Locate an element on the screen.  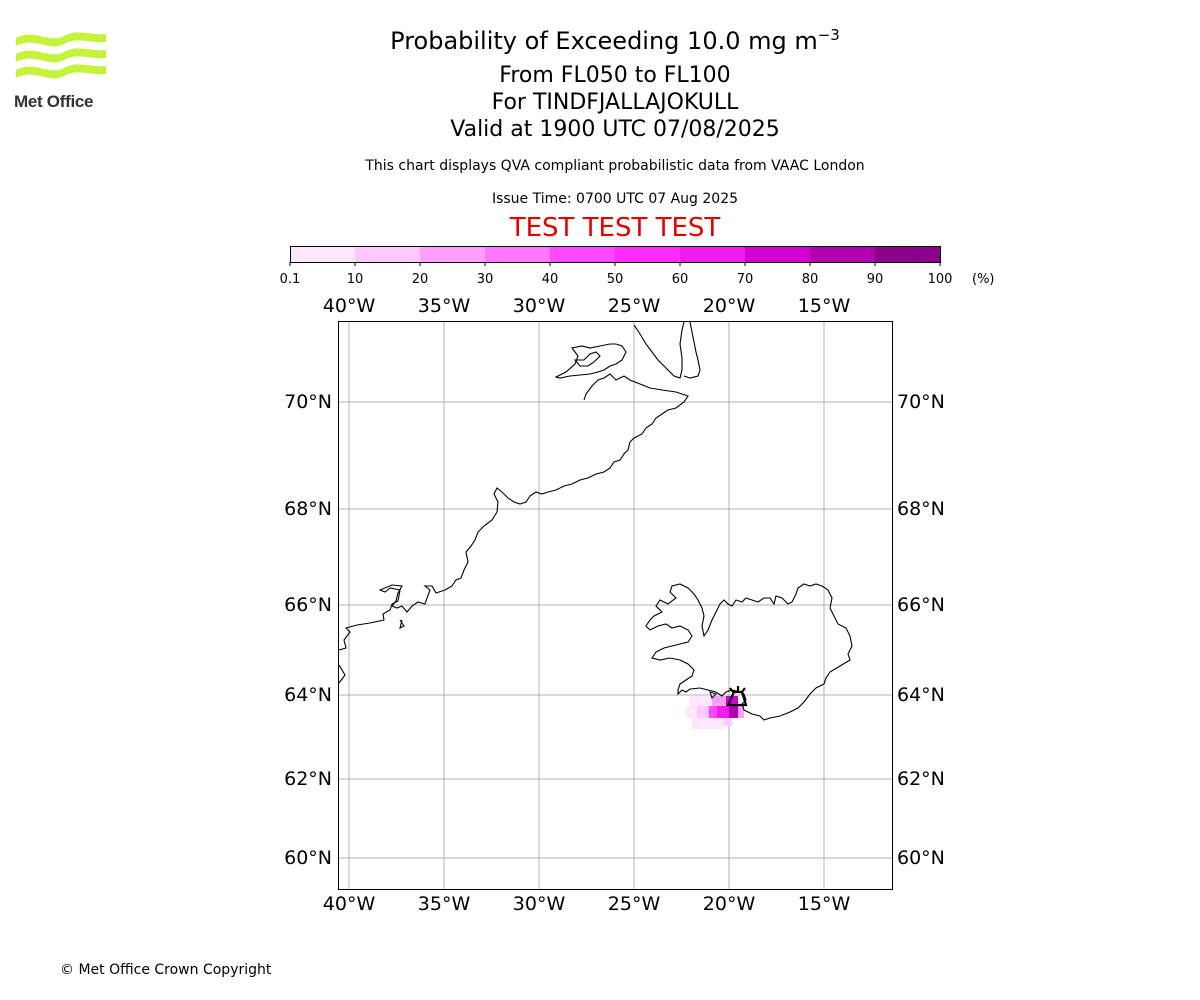
ash-probability-field is located at coordinates (715, 712).